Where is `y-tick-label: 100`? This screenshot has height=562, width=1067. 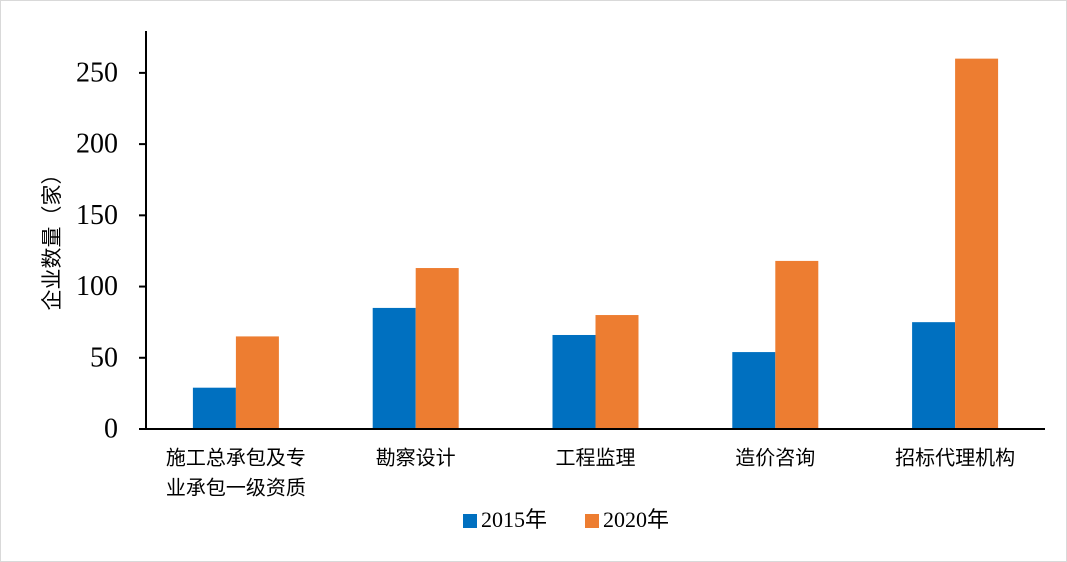 y-tick-label: 100 is located at coordinates (97, 286).